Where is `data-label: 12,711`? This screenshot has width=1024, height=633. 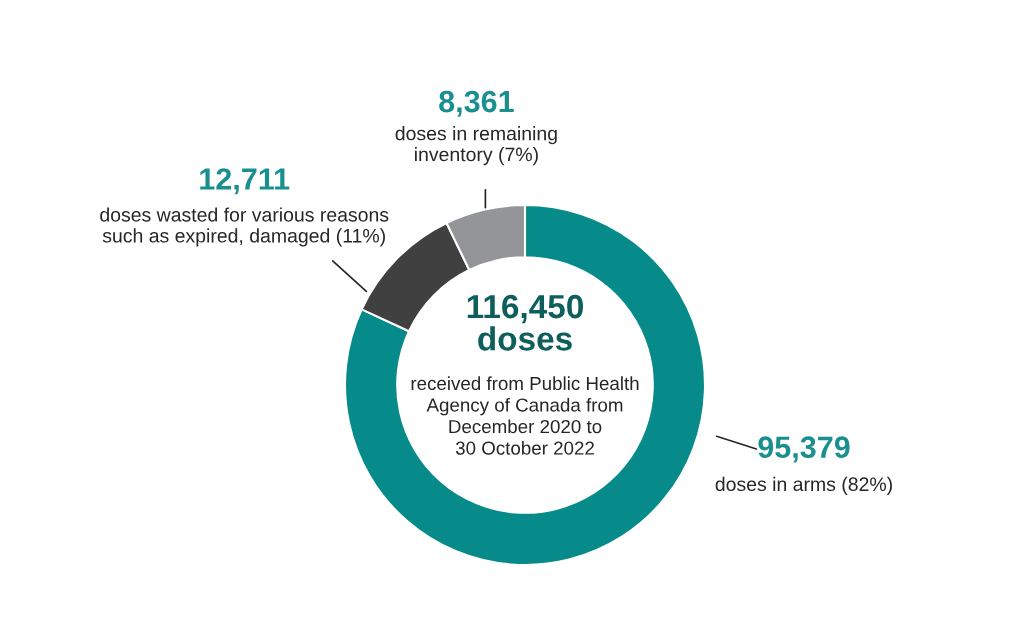 data-label: 12,711 is located at coordinates (245, 181).